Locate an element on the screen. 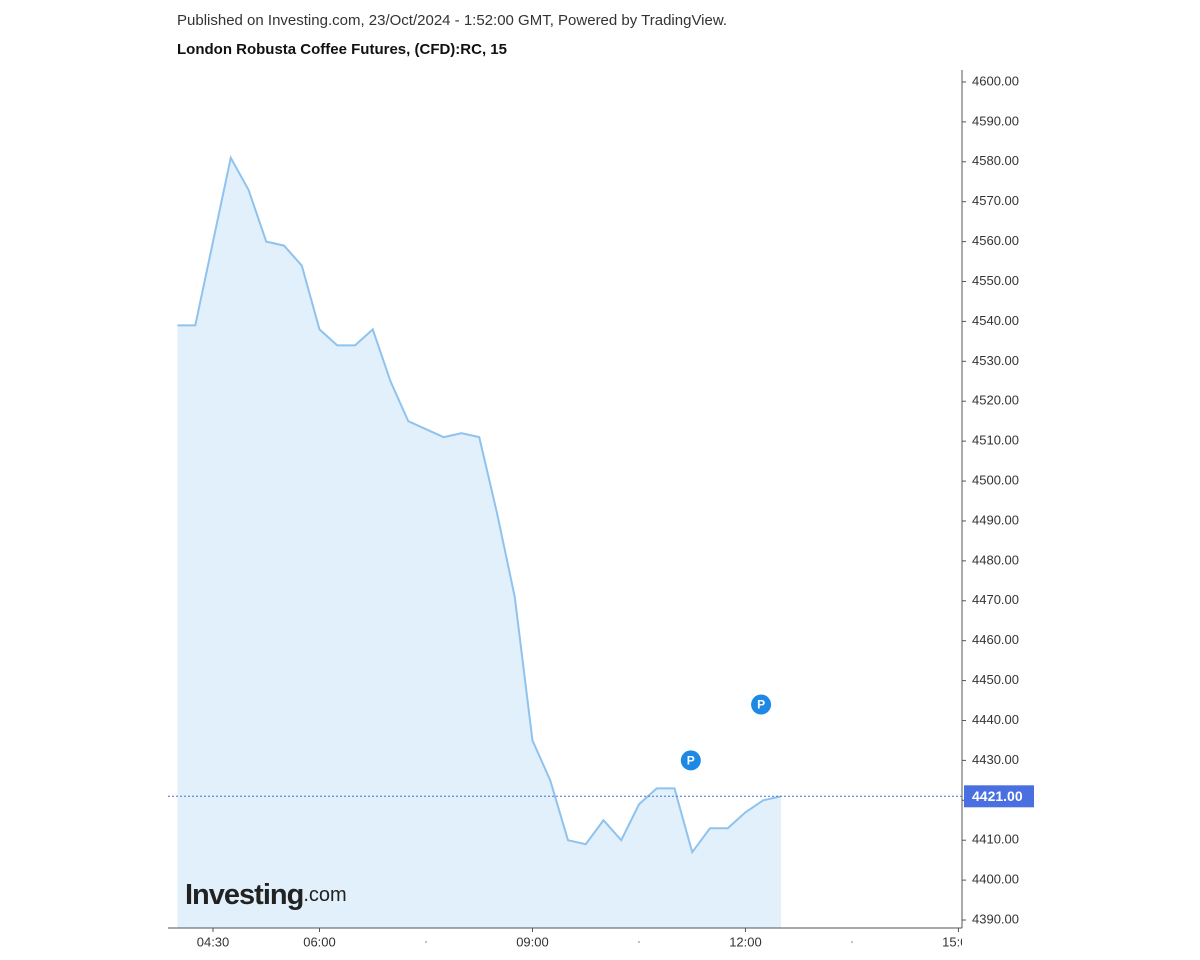 This screenshot has height=960, width=1200. y-tick-label: 4590.00 is located at coordinates (995, 120).